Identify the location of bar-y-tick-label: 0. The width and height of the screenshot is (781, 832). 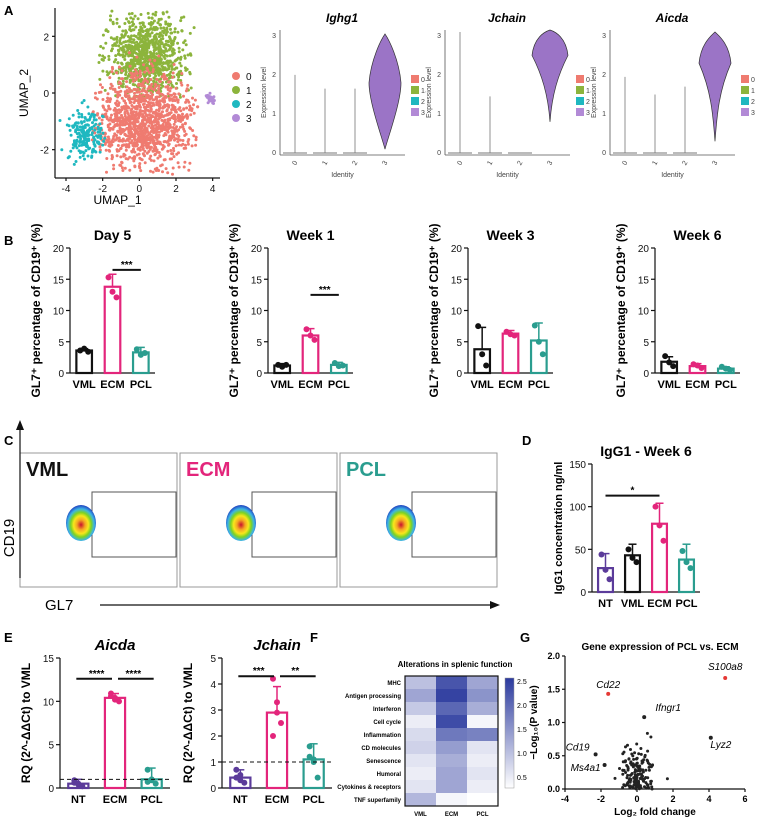
(583, 593).